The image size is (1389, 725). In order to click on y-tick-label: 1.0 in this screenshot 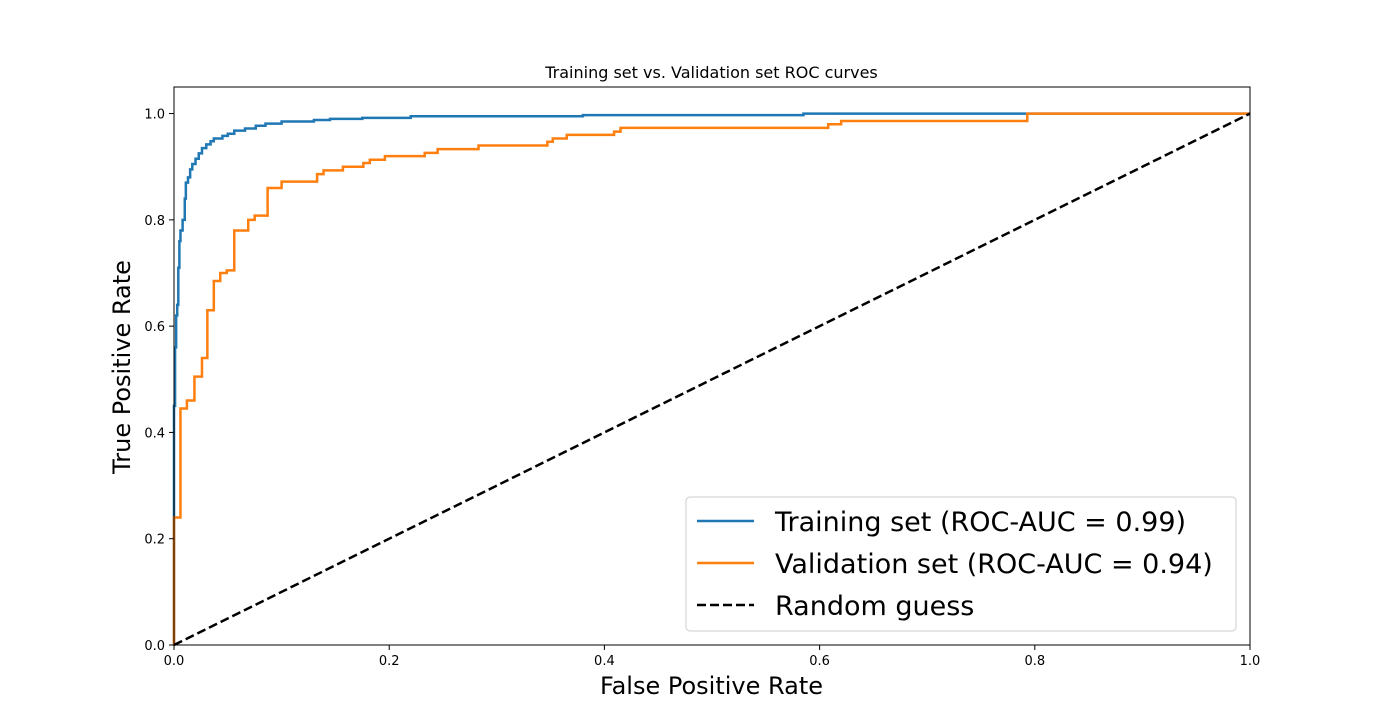, I will do `click(154, 115)`.